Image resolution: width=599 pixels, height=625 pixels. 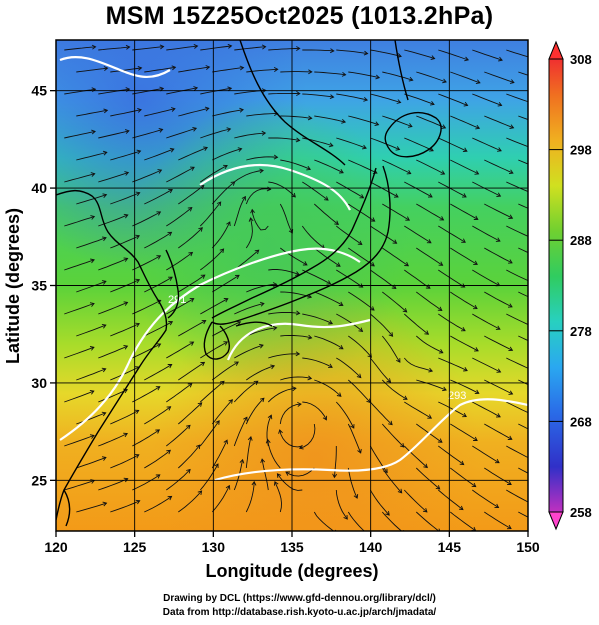 What do you see at coordinates (216, 340) in the screenshot?
I see `kyushu-coastline` at bounding box center [216, 340].